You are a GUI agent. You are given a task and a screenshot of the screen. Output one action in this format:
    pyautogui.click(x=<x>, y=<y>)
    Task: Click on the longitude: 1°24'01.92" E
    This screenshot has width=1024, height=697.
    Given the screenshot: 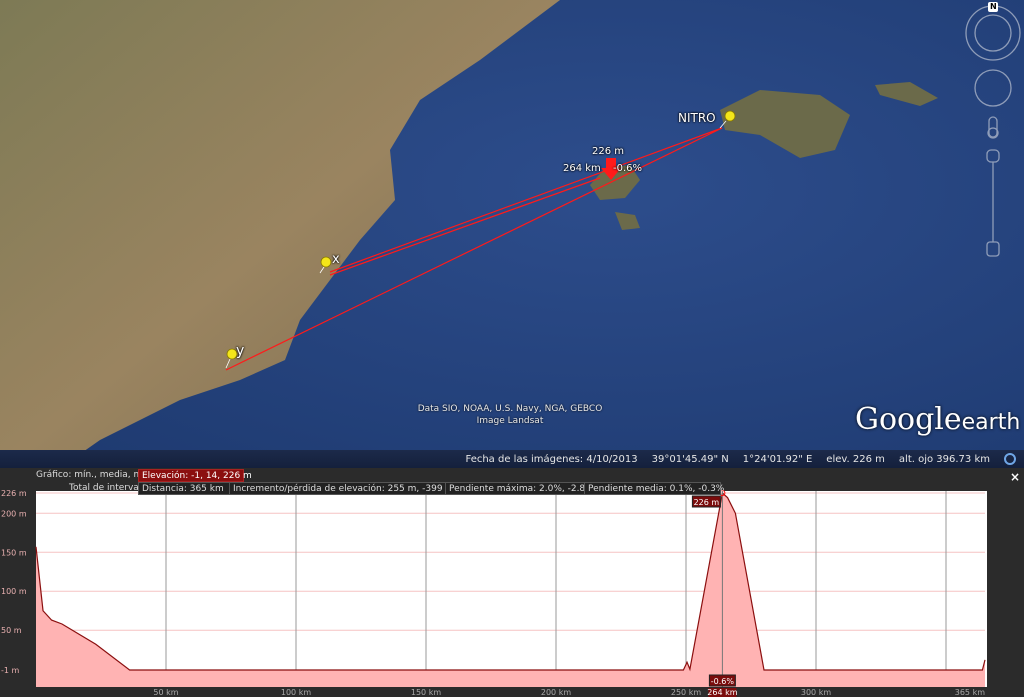 What is the action you would take?
    pyautogui.click(x=777, y=459)
    